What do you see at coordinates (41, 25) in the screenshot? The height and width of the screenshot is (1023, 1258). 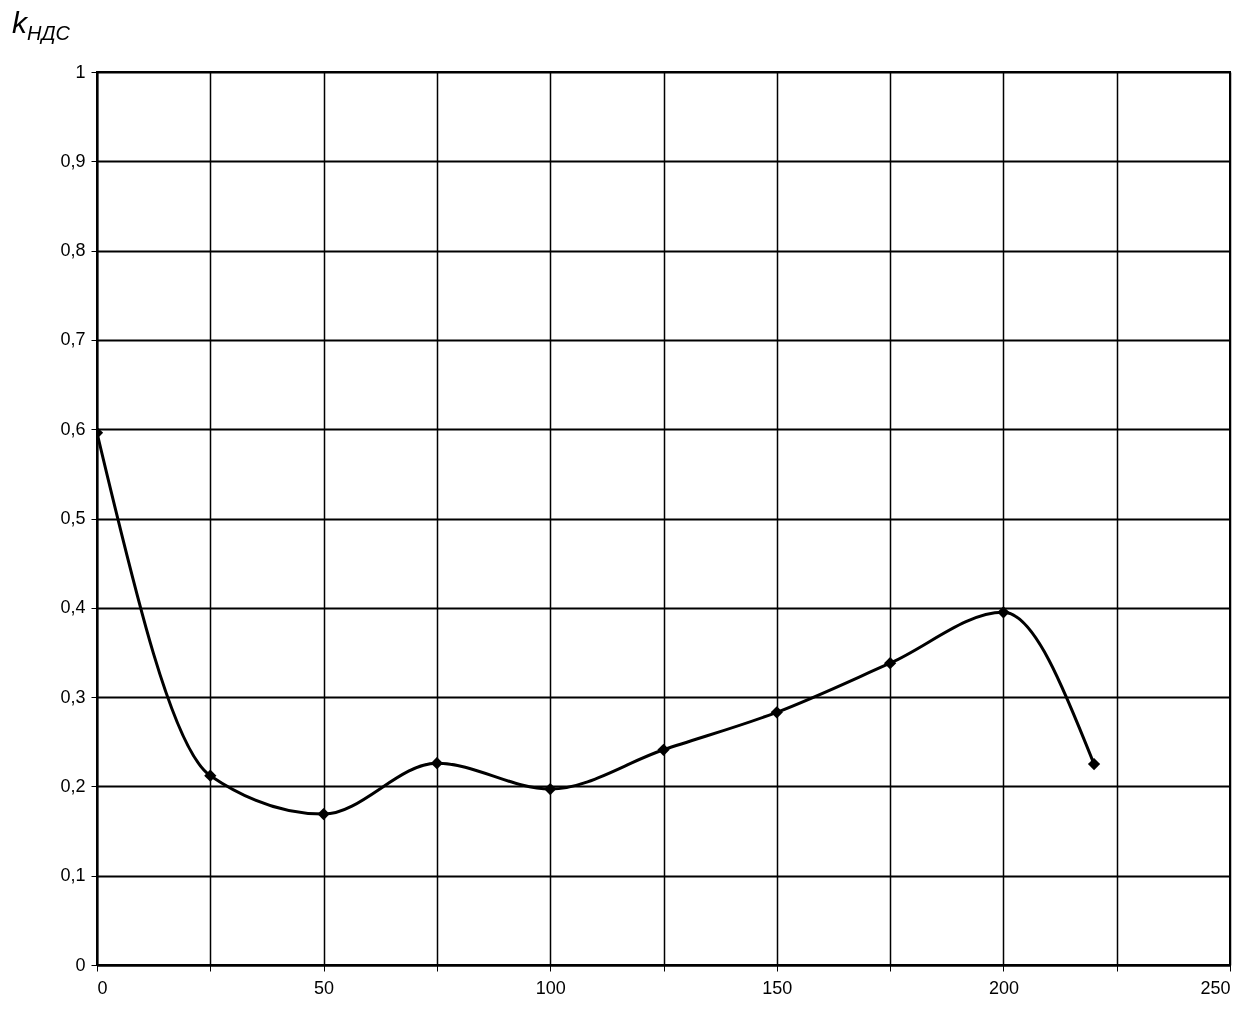 I see `y-axis-title: k$_{НДС}$` at bounding box center [41, 25].